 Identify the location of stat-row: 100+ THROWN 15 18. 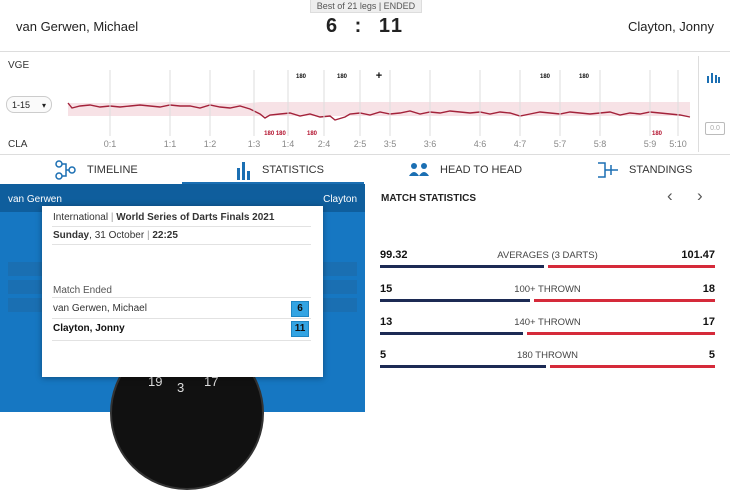
(547, 292).